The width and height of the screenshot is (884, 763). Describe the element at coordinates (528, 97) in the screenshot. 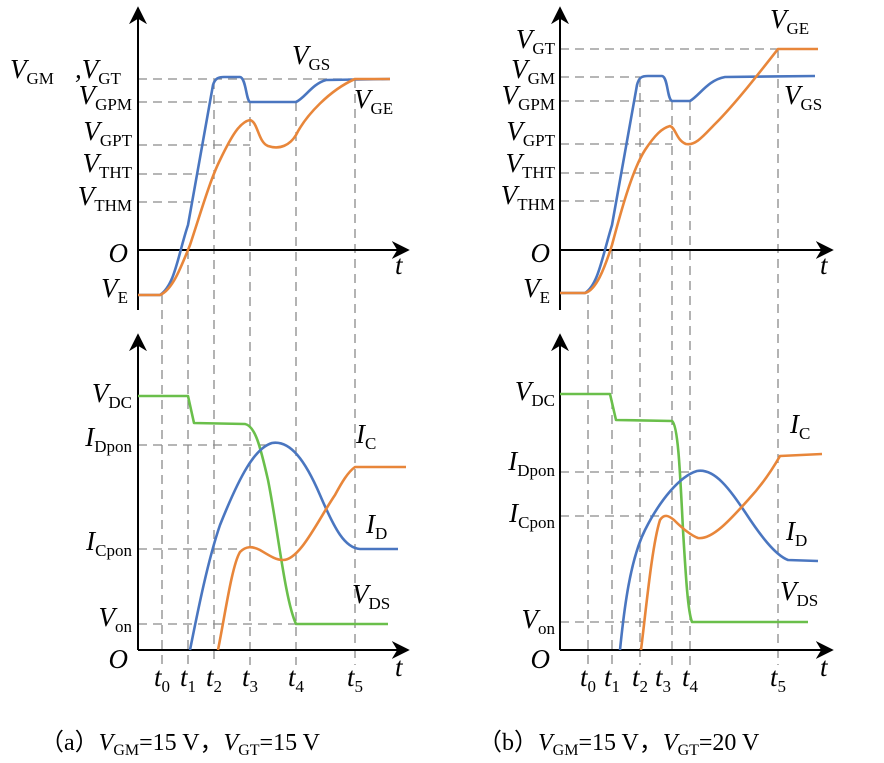

I see `panel-b-label-vgpm: VGPM` at that location.